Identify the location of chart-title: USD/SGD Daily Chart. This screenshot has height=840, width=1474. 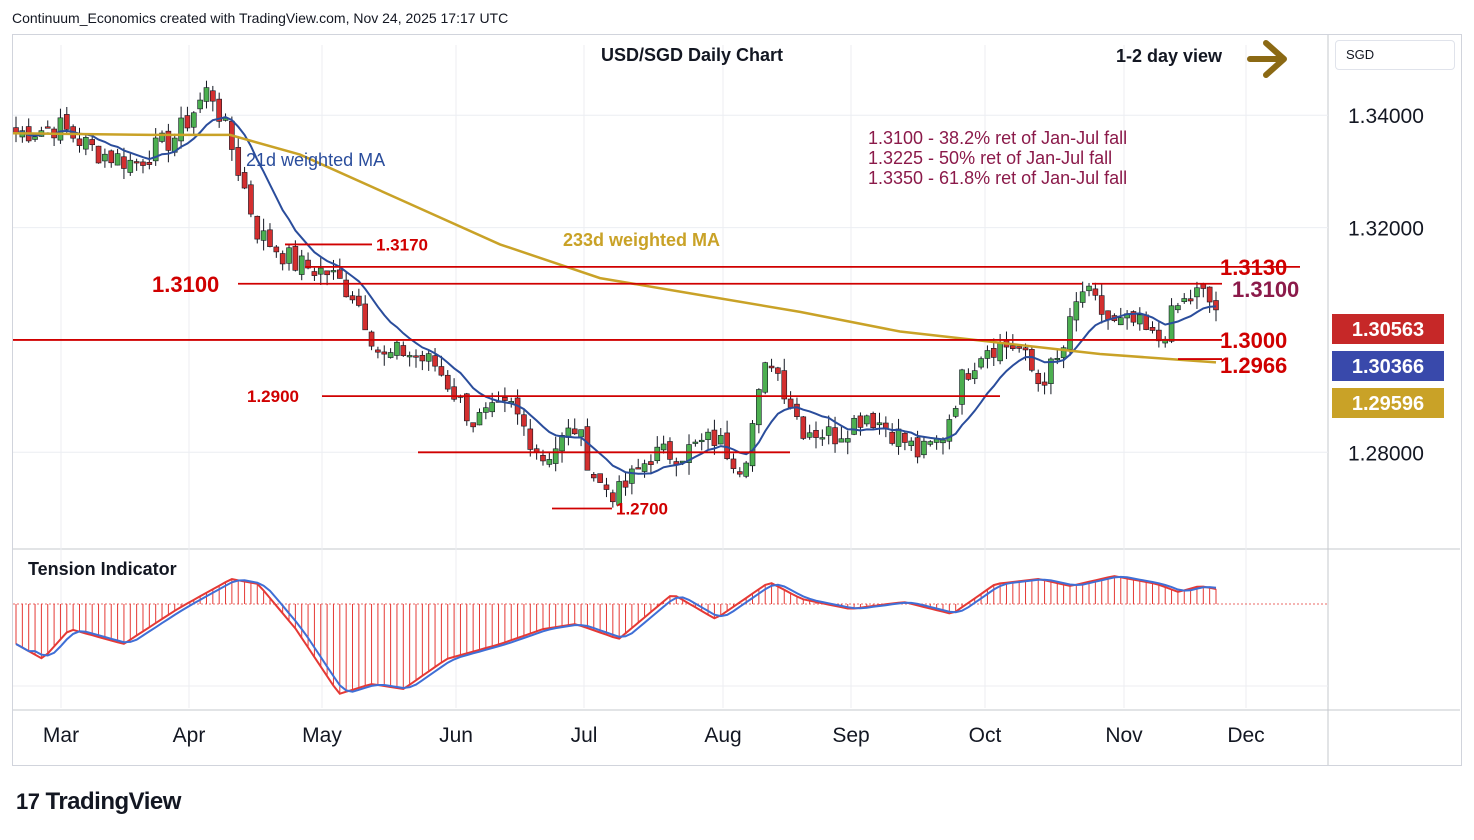
(692, 55).